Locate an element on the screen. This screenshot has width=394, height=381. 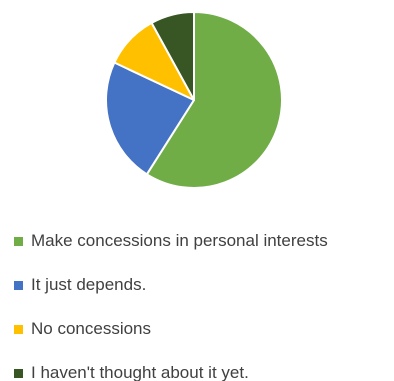
legend-label: It just depends. is located at coordinates (89, 284).